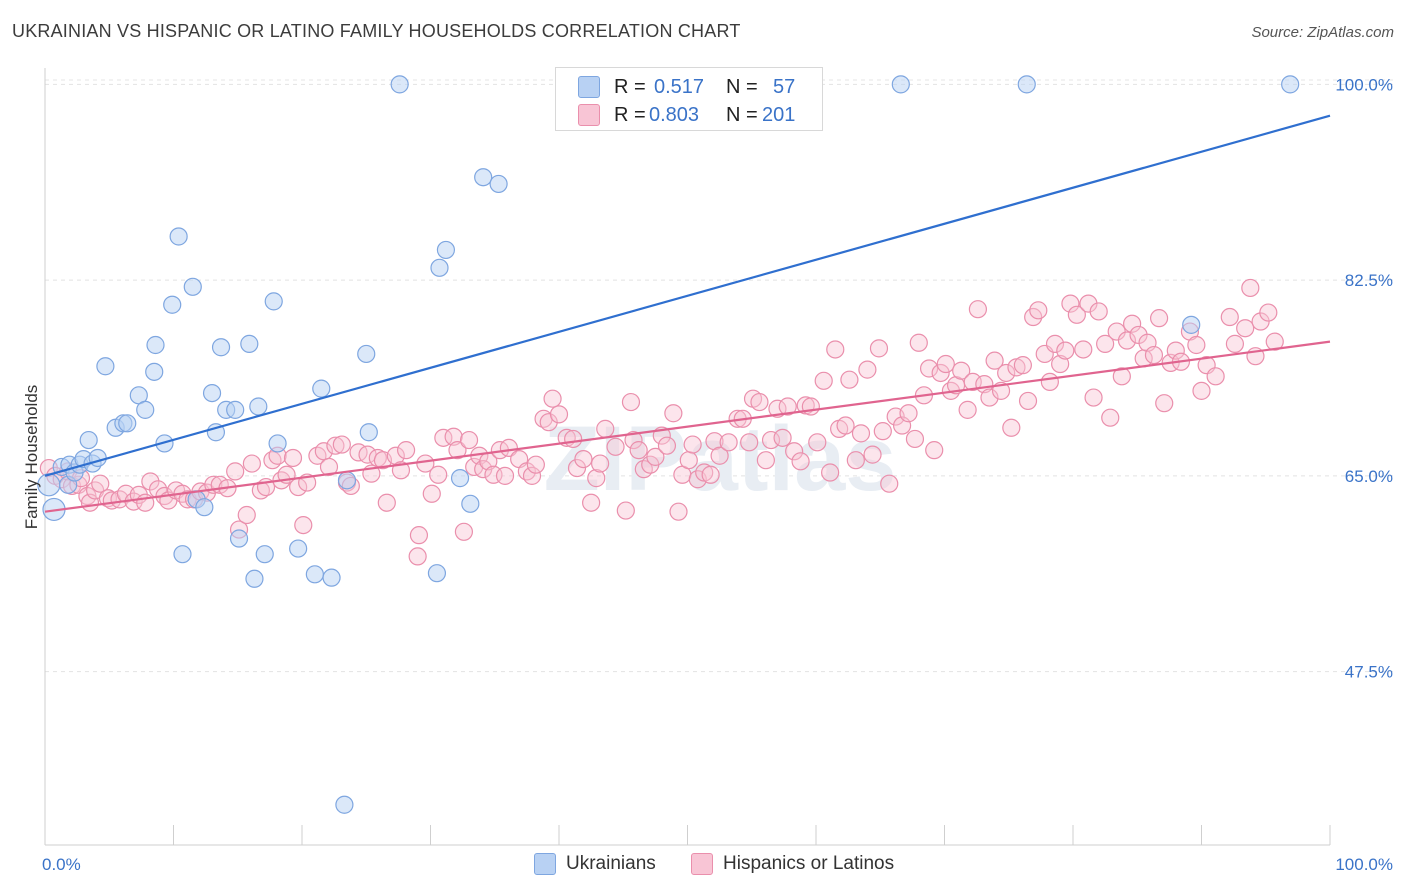 This screenshot has height=892, width=1406. I want to click on r-label: R =, so click(630, 86).